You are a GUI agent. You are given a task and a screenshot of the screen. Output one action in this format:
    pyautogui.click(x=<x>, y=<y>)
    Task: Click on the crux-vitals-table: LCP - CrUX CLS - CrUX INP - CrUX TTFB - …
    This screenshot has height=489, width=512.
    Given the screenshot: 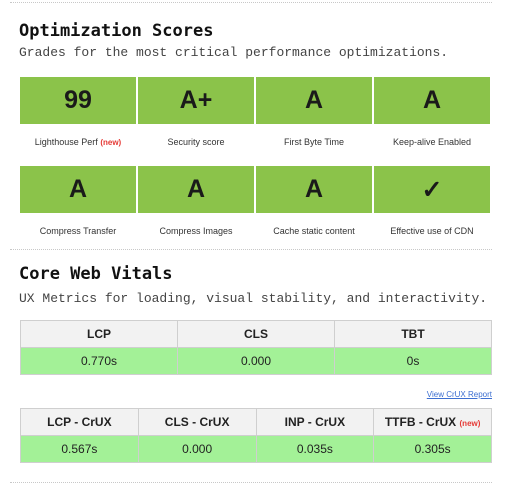 What is the action you would take?
    pyautogui.click(x=256, y=435)
    